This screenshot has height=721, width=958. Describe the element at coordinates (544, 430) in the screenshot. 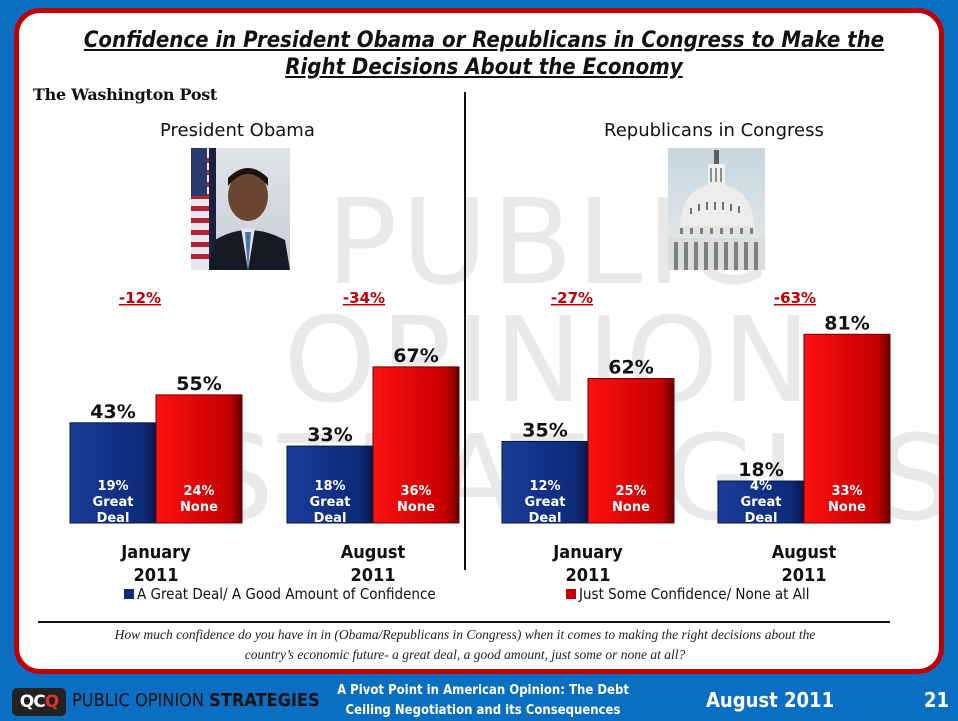

I see `confidence-value-label: 35%` at that location.